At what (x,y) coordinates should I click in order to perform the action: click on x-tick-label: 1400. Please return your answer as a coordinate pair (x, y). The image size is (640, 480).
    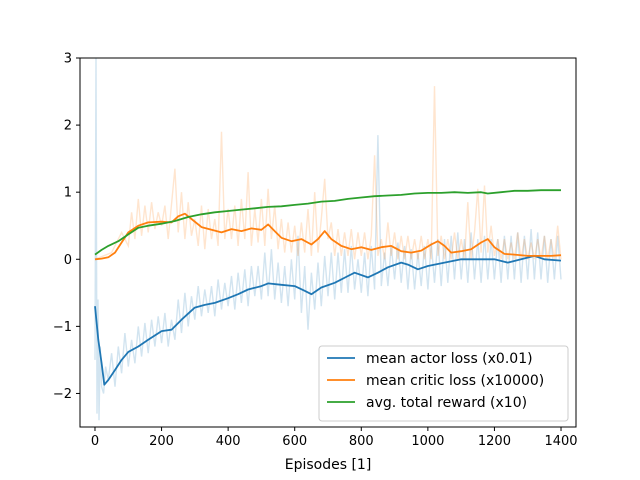
    Looking at the image, I should click on (560, 441).